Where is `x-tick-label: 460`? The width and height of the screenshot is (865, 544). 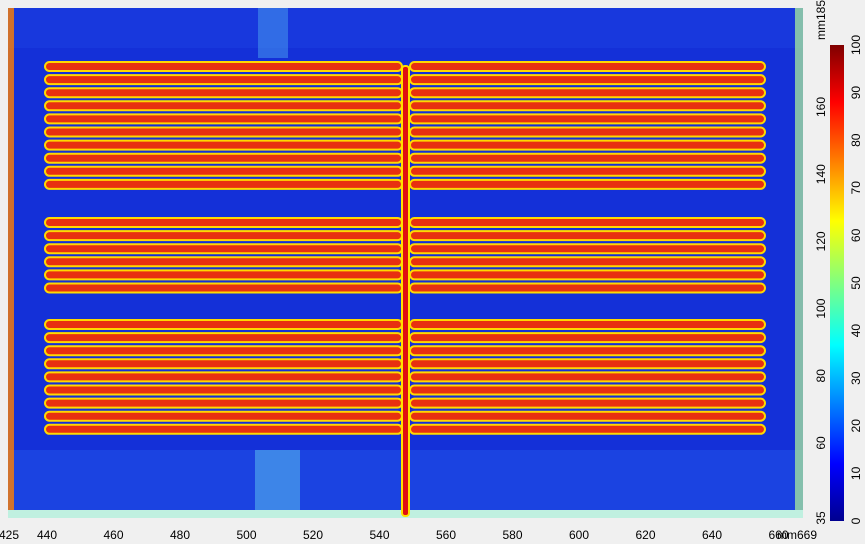 x-tick-label: 460 is located at coordinates (113, 535).